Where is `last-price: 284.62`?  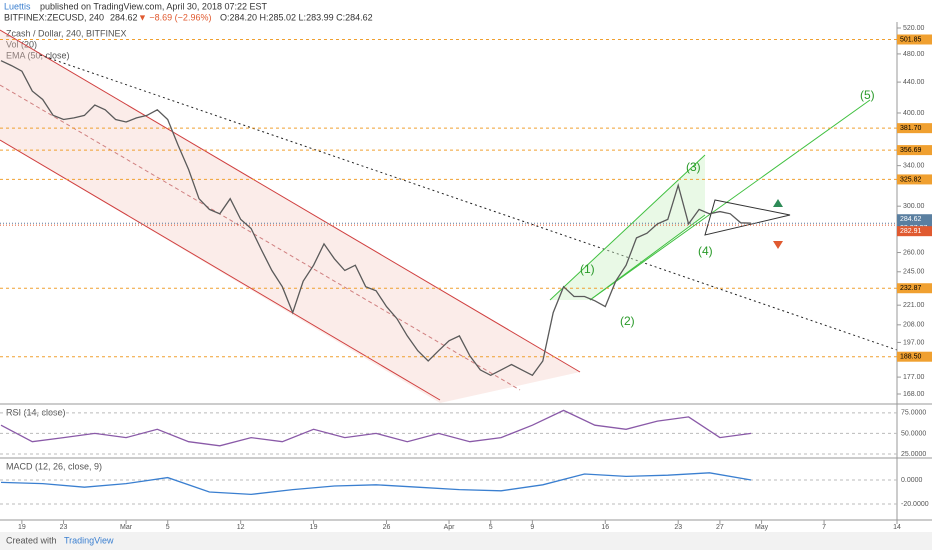 last-price: 284.62 is located at coordinates (124, 17).